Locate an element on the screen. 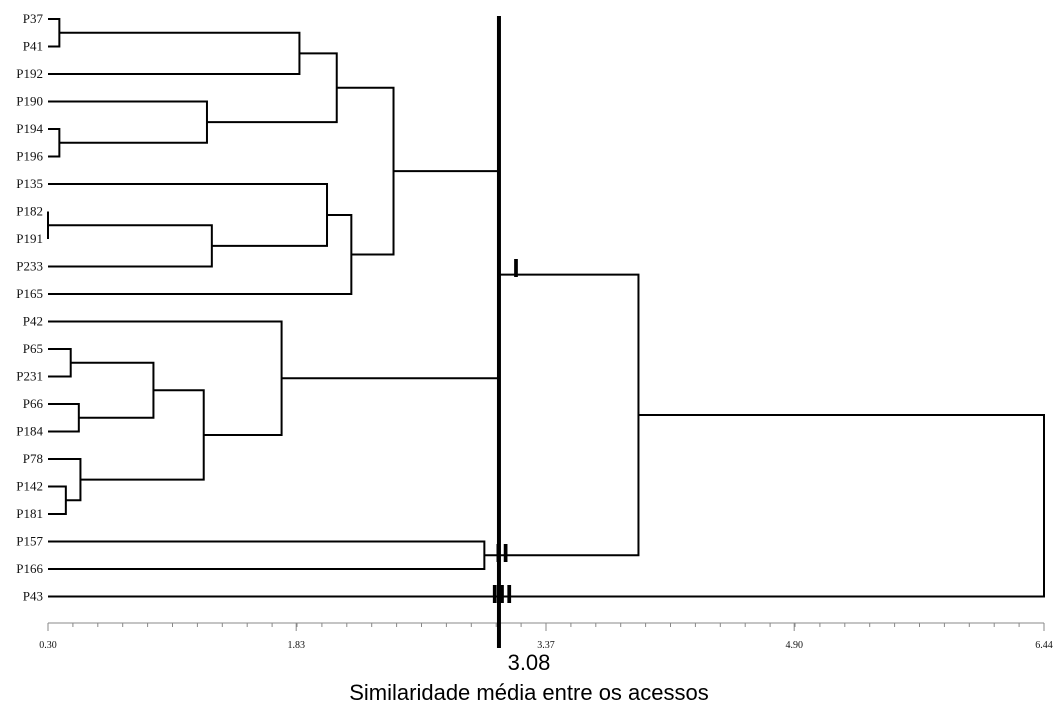  x-tick-label-4: 6.44 is located at coordinates (1044, 645).